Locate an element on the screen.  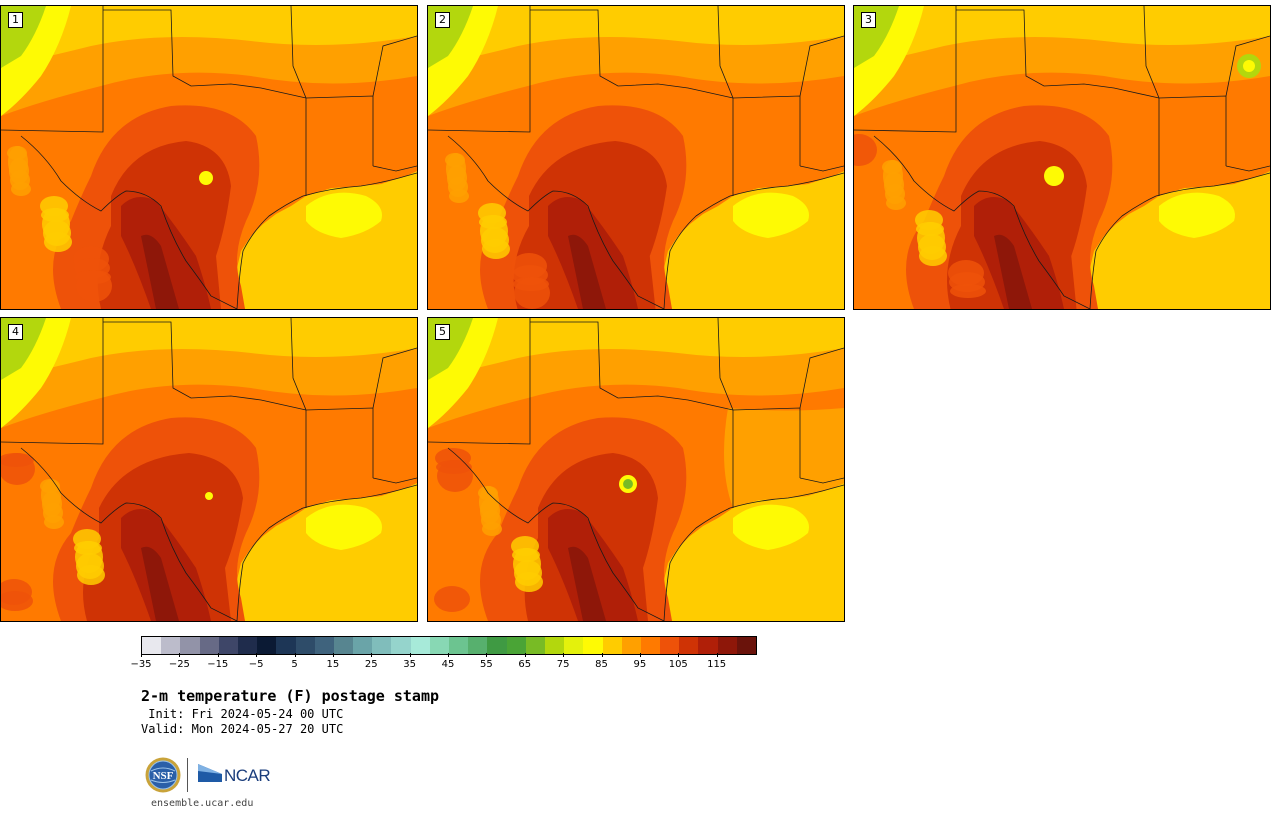
temperature-colorbar is located at coordinates (449, 645).